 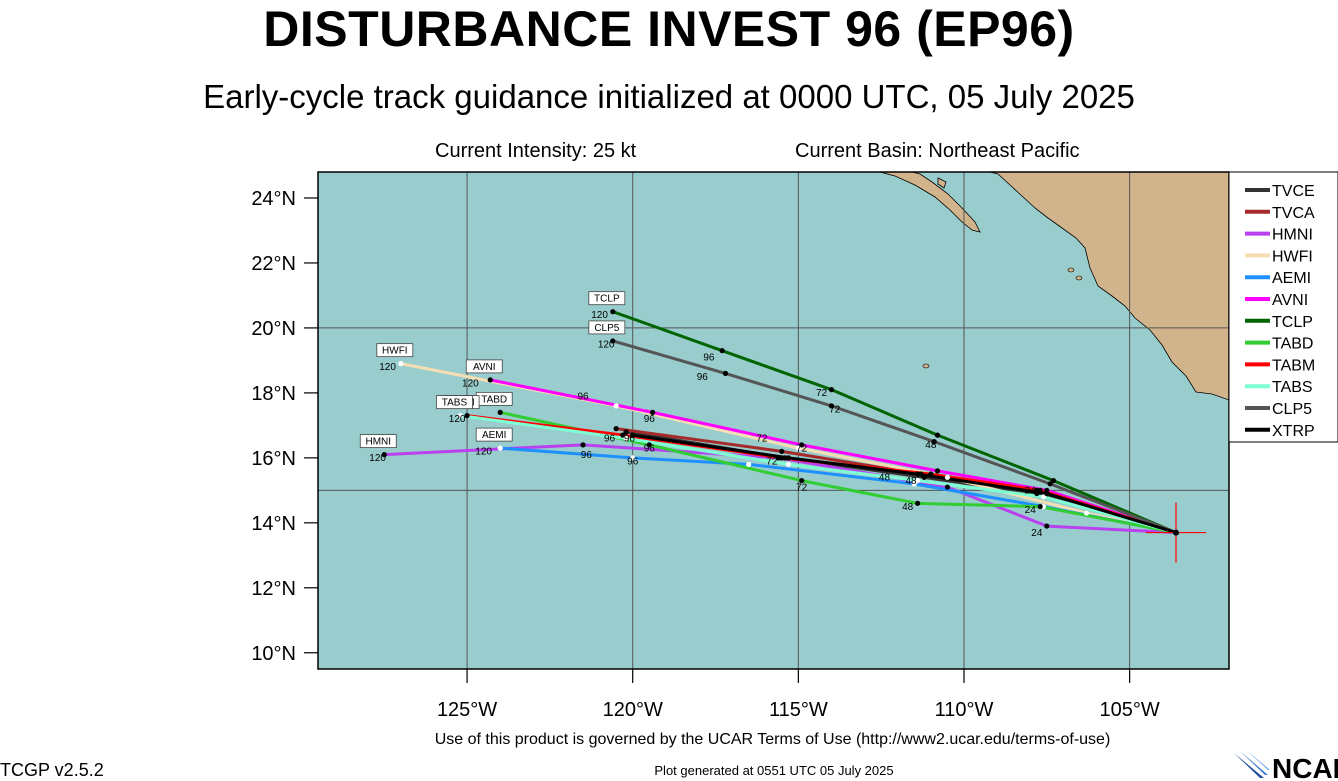 What do you see at coordinates (273, 589) in the screenshot?
I see `lat-tick-label: 12°N` at bounding box center [273, 589].